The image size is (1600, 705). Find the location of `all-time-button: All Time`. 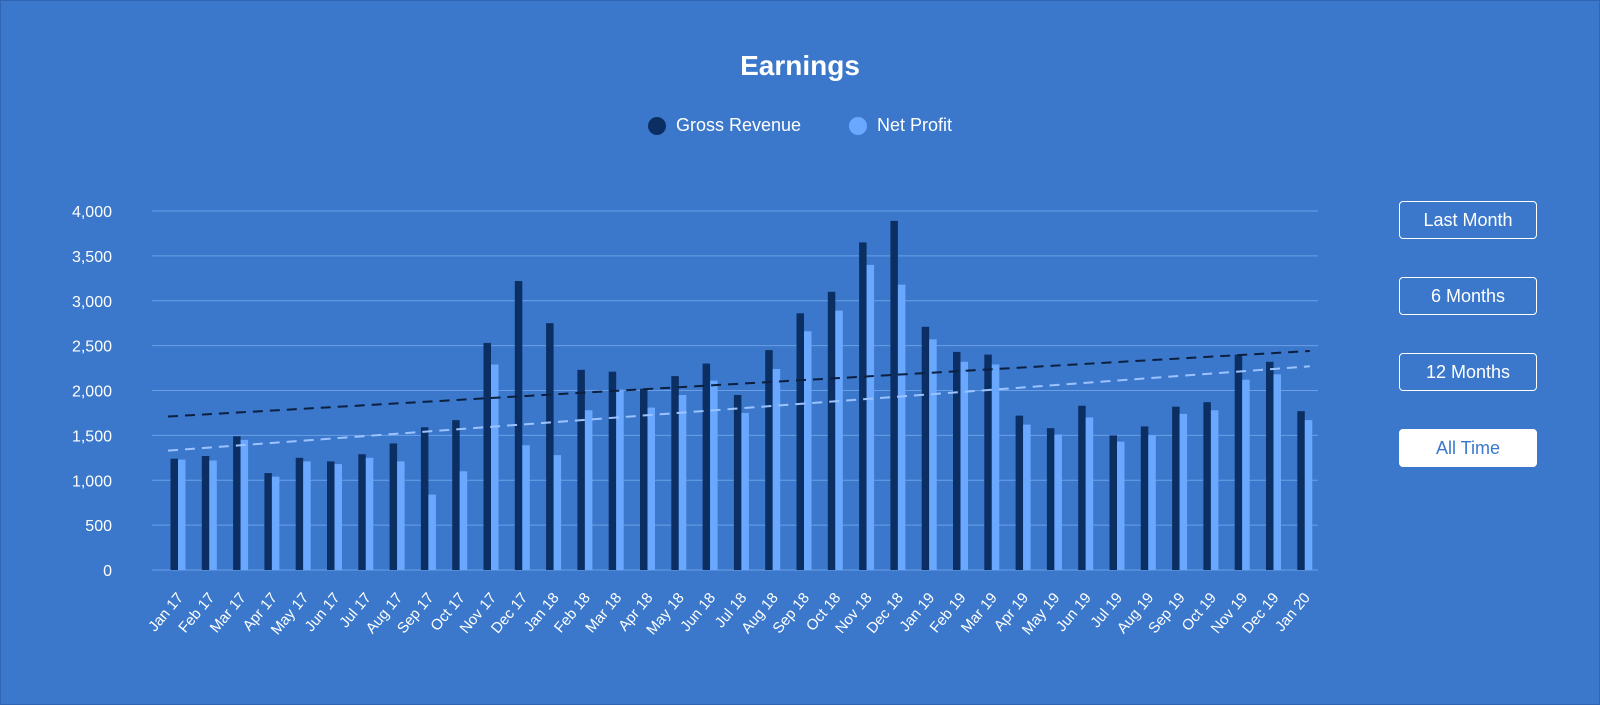

all-time-button: All Time is located at coordinates (1468, 448).